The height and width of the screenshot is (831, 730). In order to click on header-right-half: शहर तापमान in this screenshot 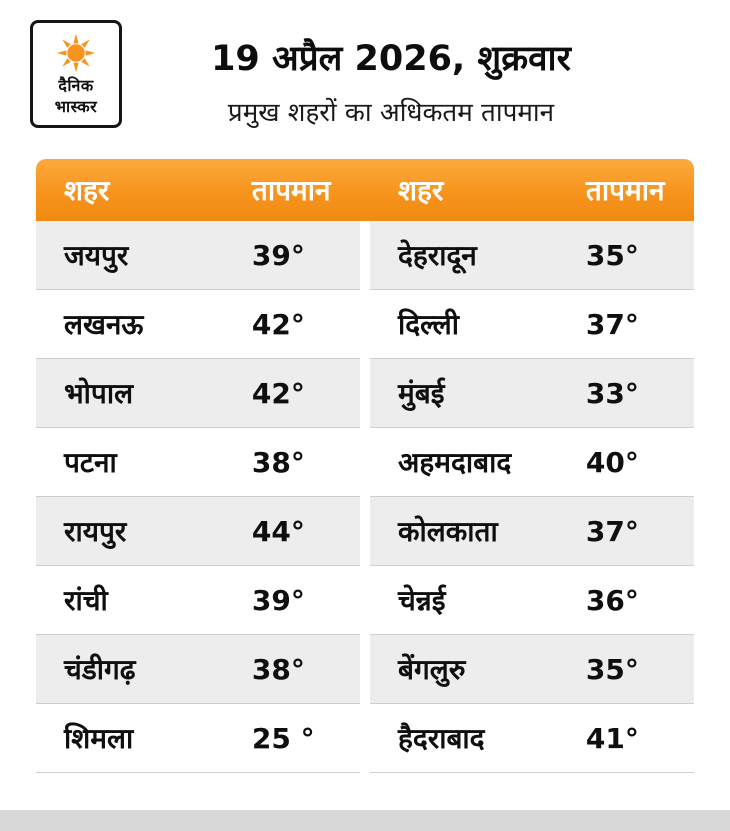, I will do `click(532, 190)`.